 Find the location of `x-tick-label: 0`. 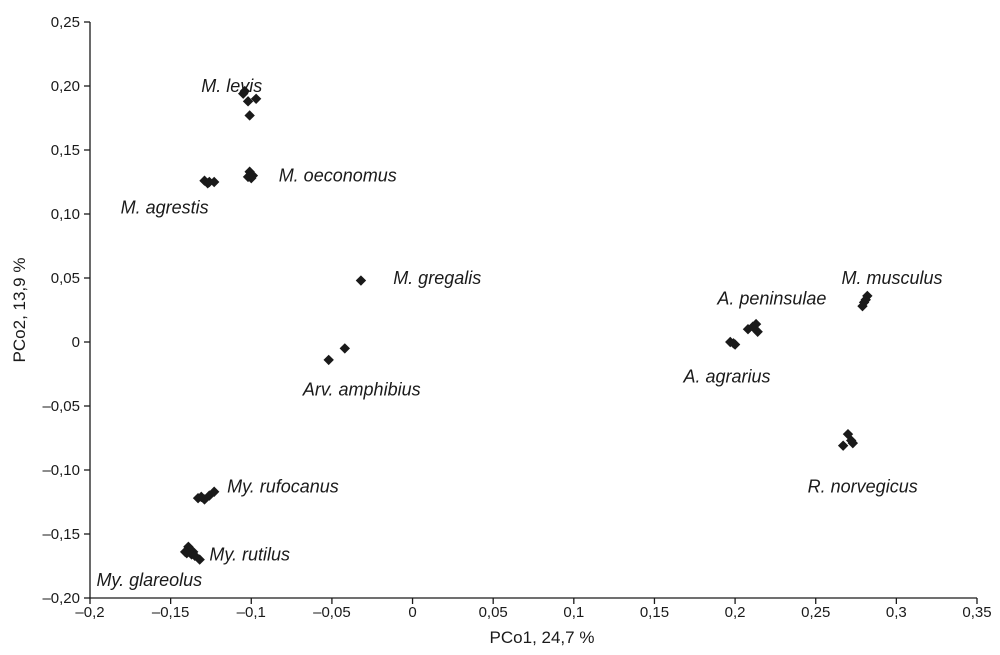

x-tick-label: 0 is located at coordinates (412, 612).